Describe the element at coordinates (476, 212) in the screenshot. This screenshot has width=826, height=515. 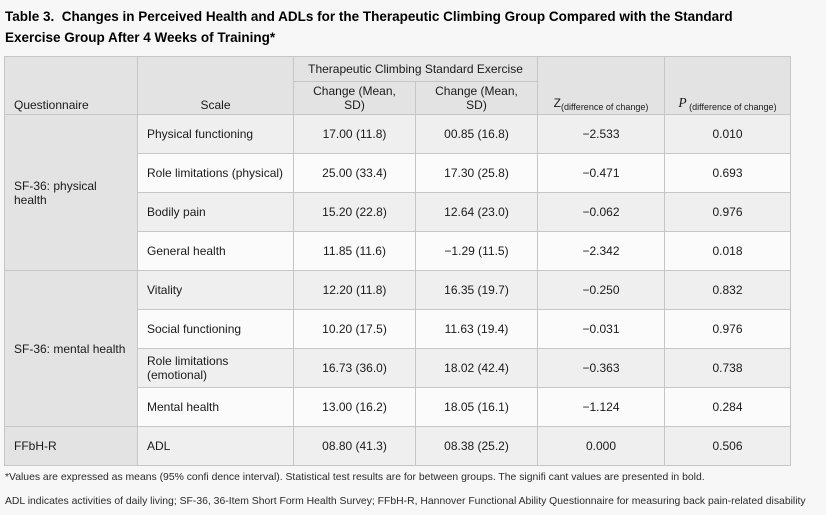
I see `exercise-change-cell: 12.64 (23.0)` at that location.